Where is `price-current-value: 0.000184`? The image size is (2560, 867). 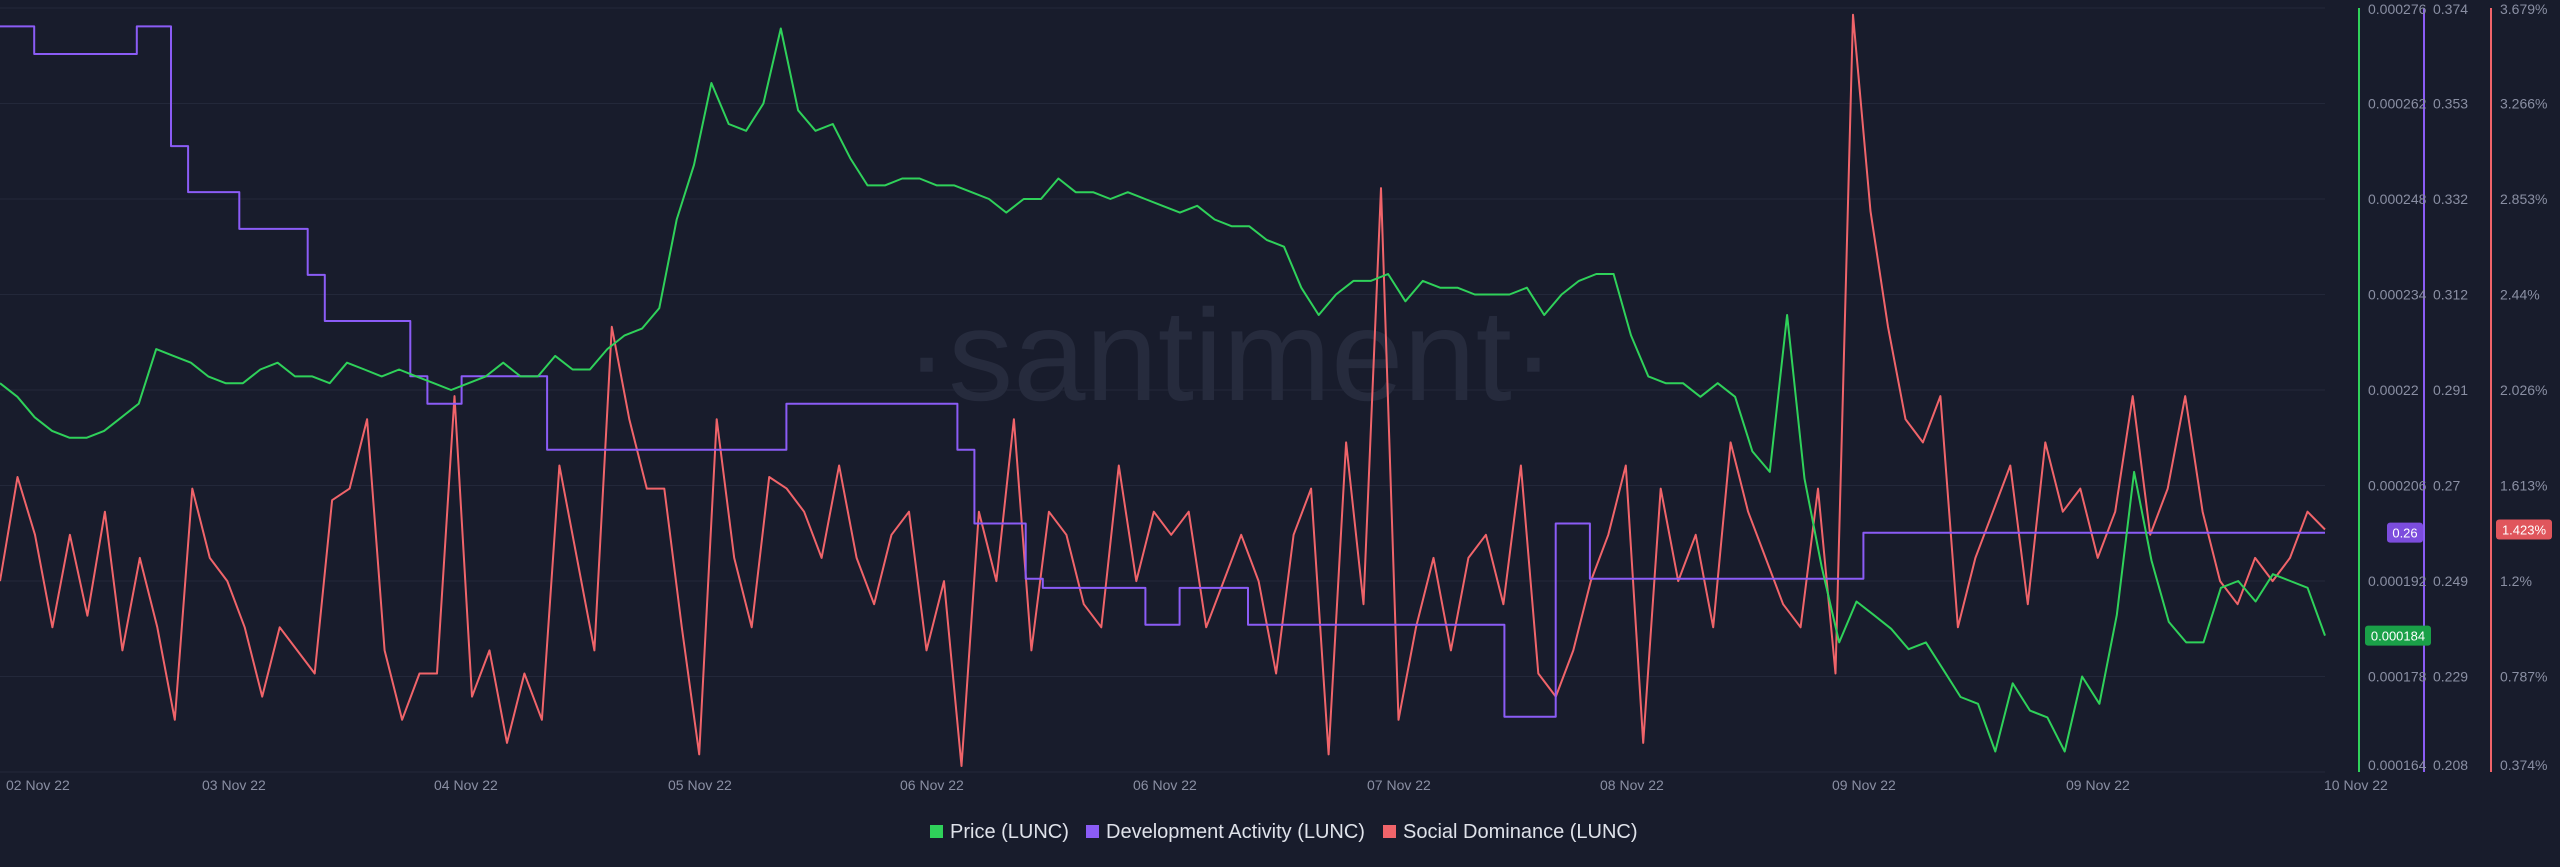
price-current-value: 0.000184 is located at coordinates (2398, 636).